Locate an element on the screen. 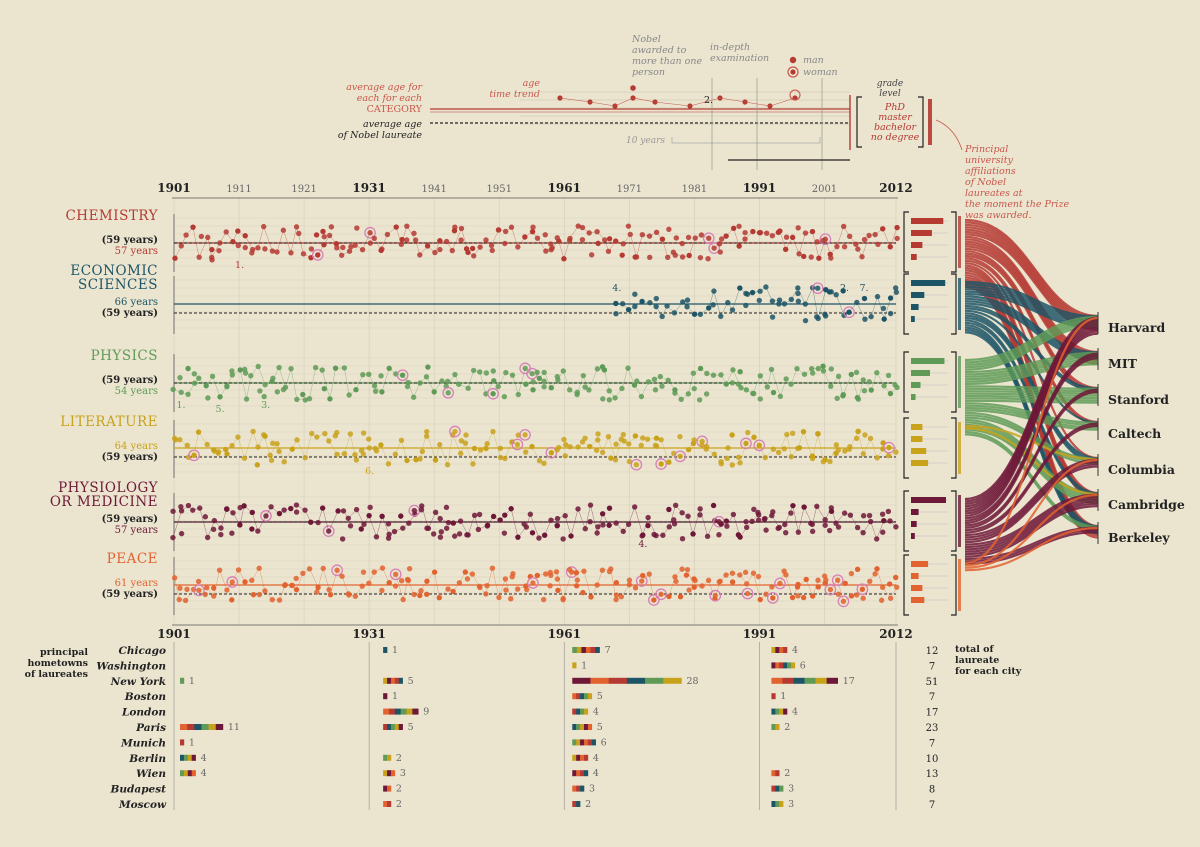  university-label: MIT is located at coordinates (1123, 363).